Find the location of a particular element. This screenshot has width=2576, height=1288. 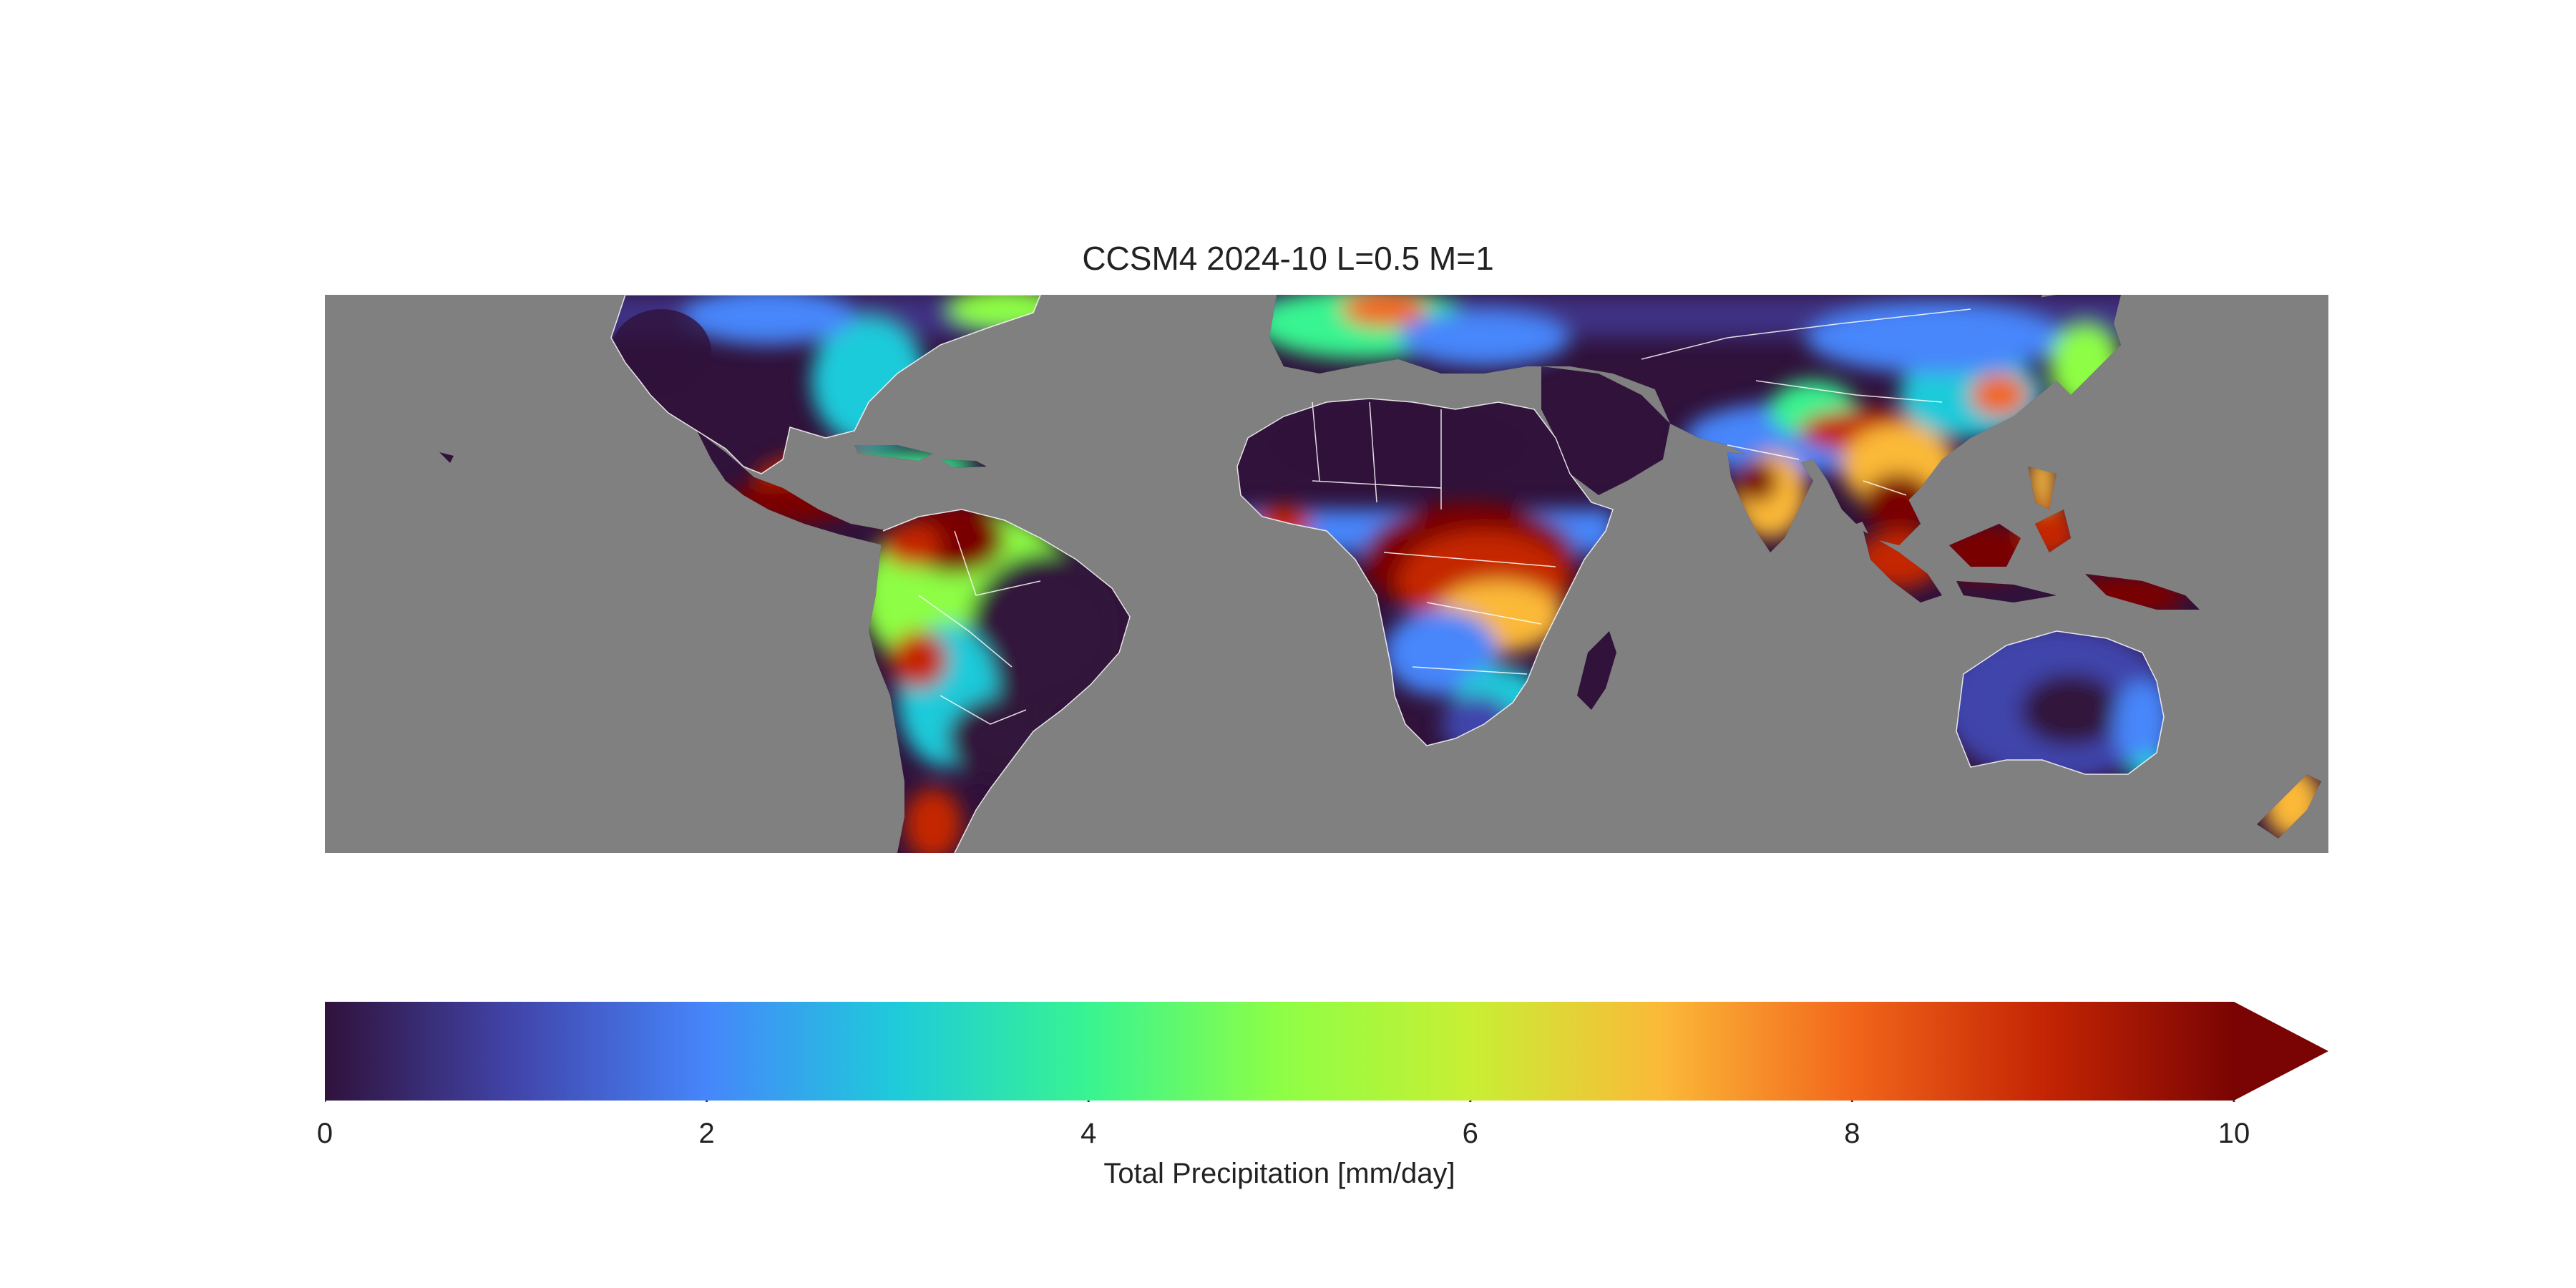

colorbar-tick-label: 0 is located at coordinates (324, 1133).